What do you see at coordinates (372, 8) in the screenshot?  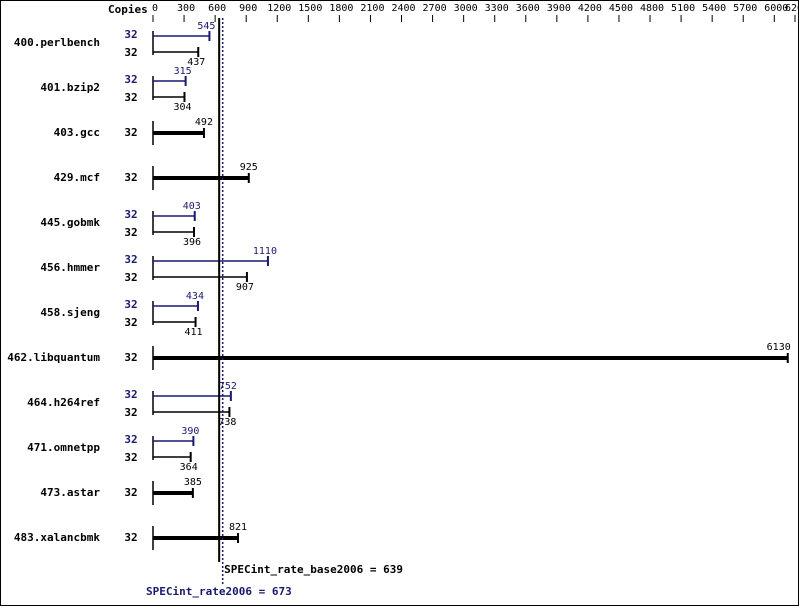 I see `x-tick-label: 2100` at bounding box center [372, 8].